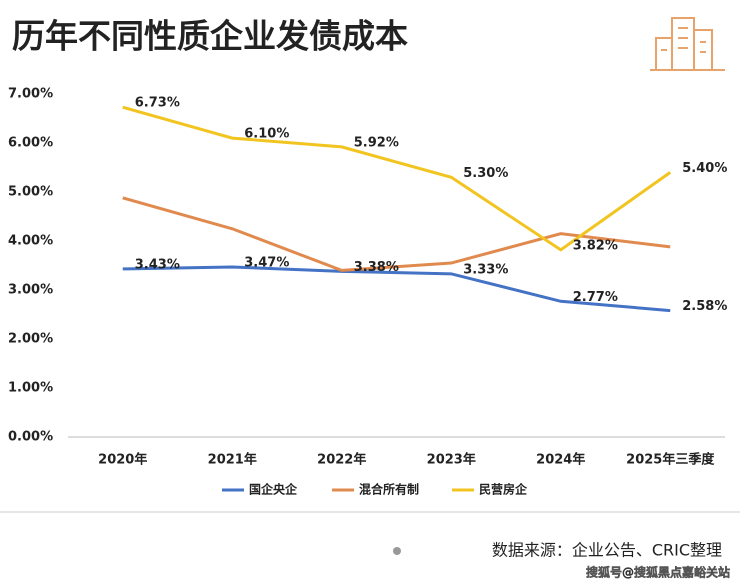 This screenshot has height=587, width=740. I want to click on x-tick-label: 2021年, so click(232, 460).